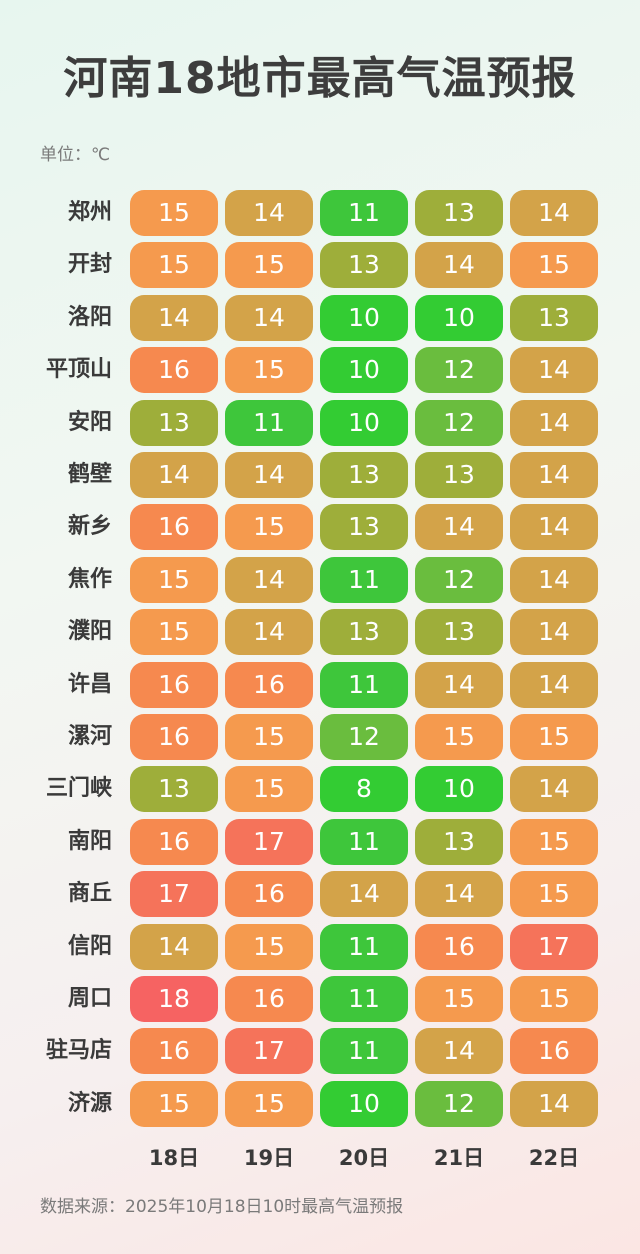 Image resolution: width=640 pixels, height=1254 pixels. I want to click on page-title: 河南18地市最高气温预报, so click(320, 78).